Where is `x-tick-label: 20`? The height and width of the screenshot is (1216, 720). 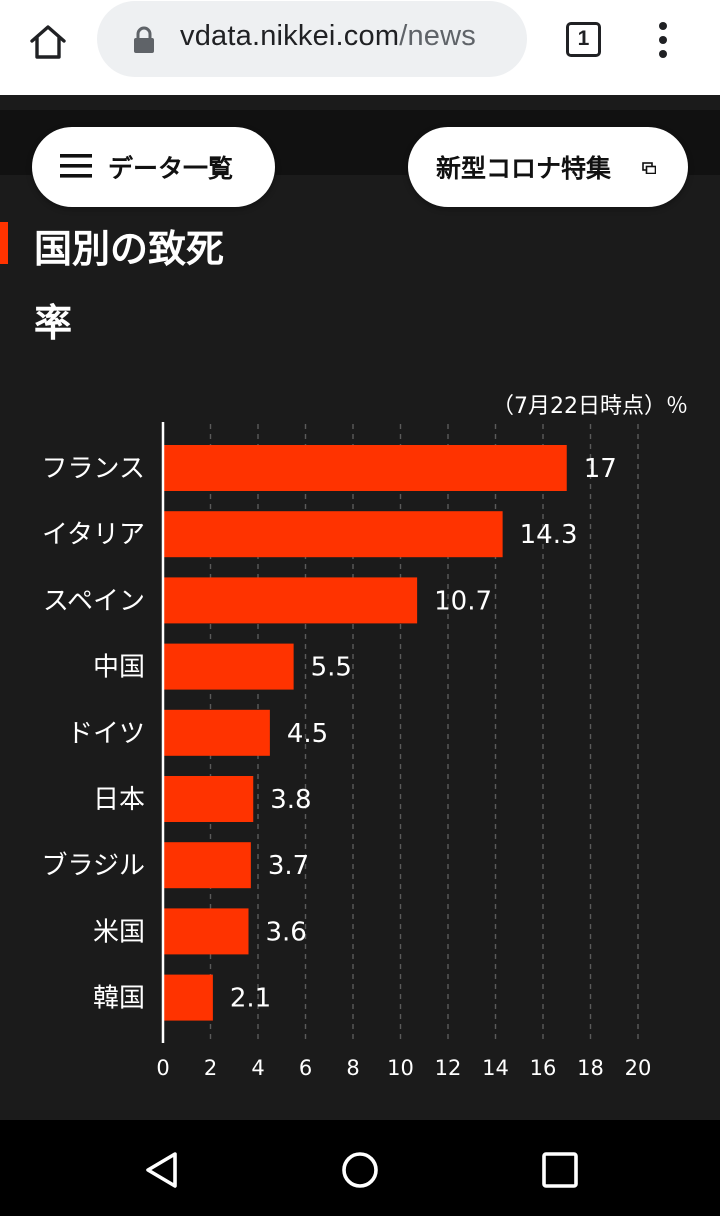 x-tick-label: 20 is located at coordinates (638, 1068).